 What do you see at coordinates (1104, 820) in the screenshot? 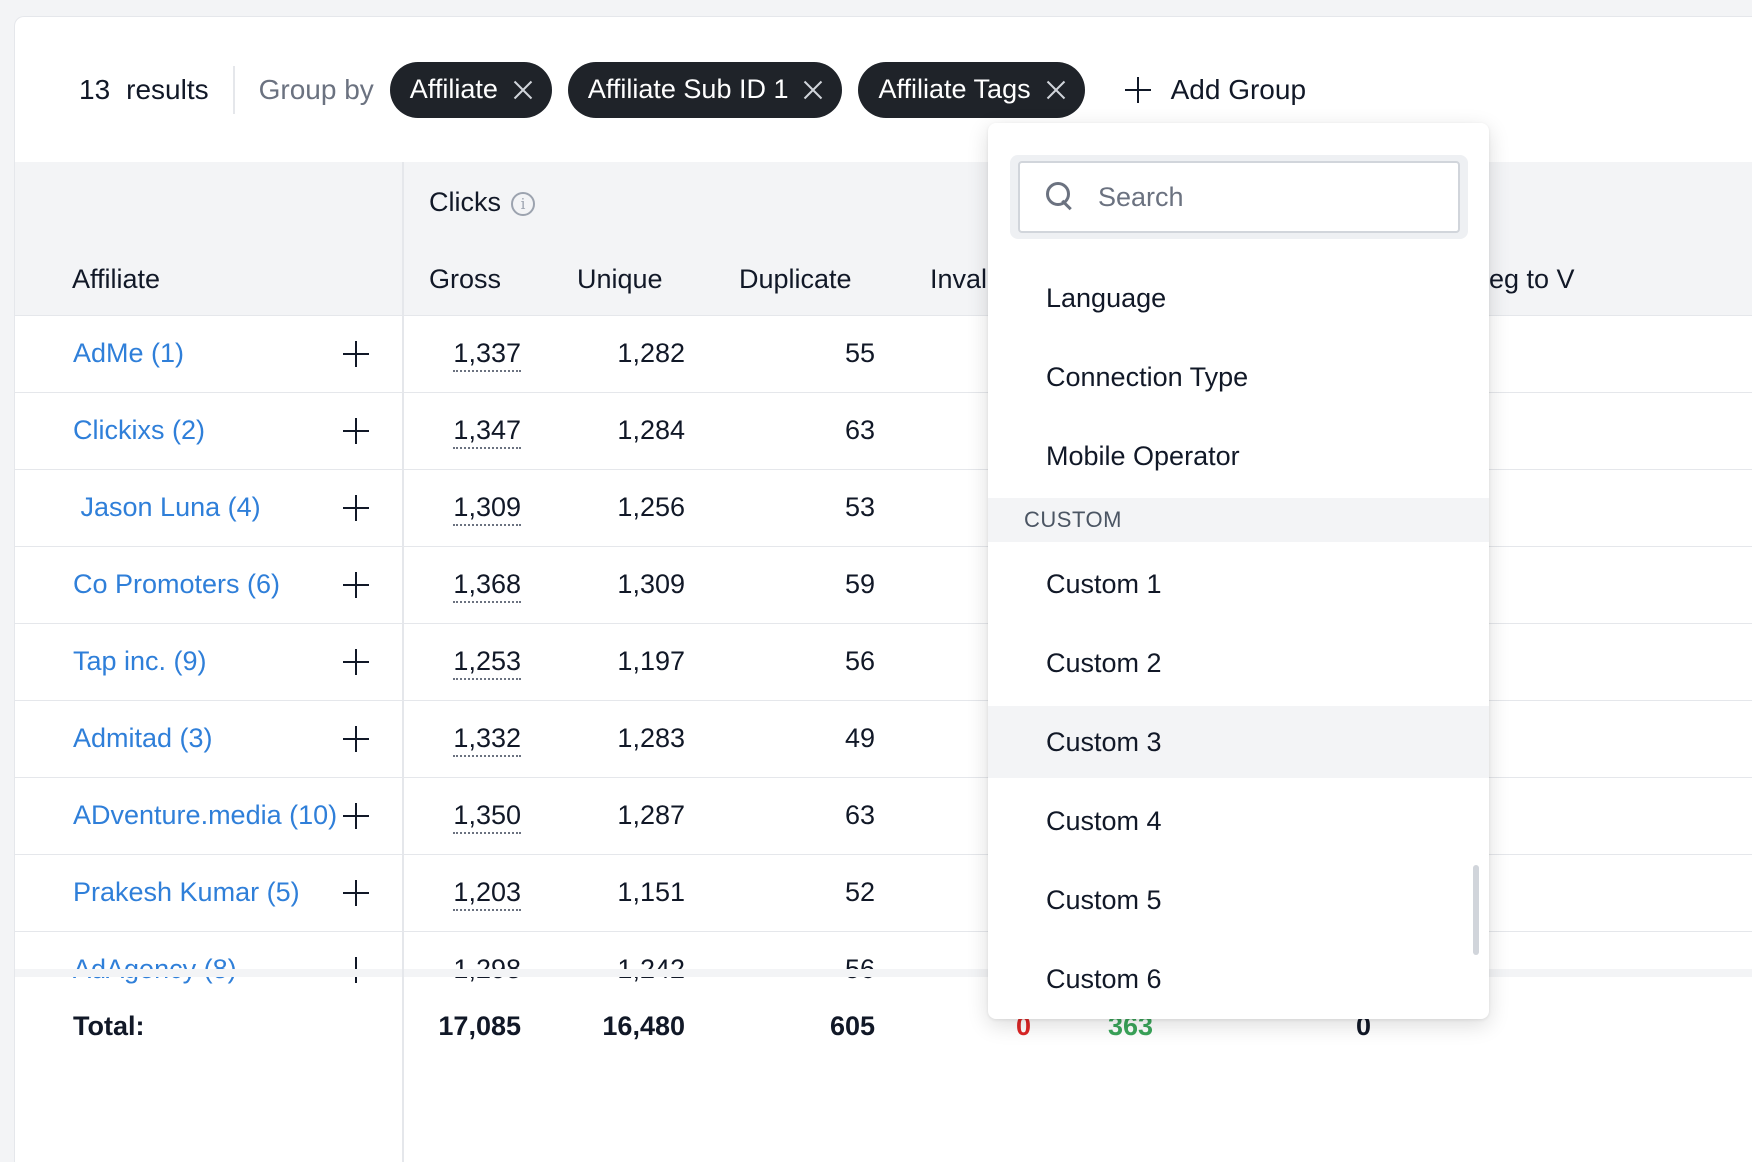
I see `dropdown-item-custom-4: Custom 4` at bounding box center [1104, 820].